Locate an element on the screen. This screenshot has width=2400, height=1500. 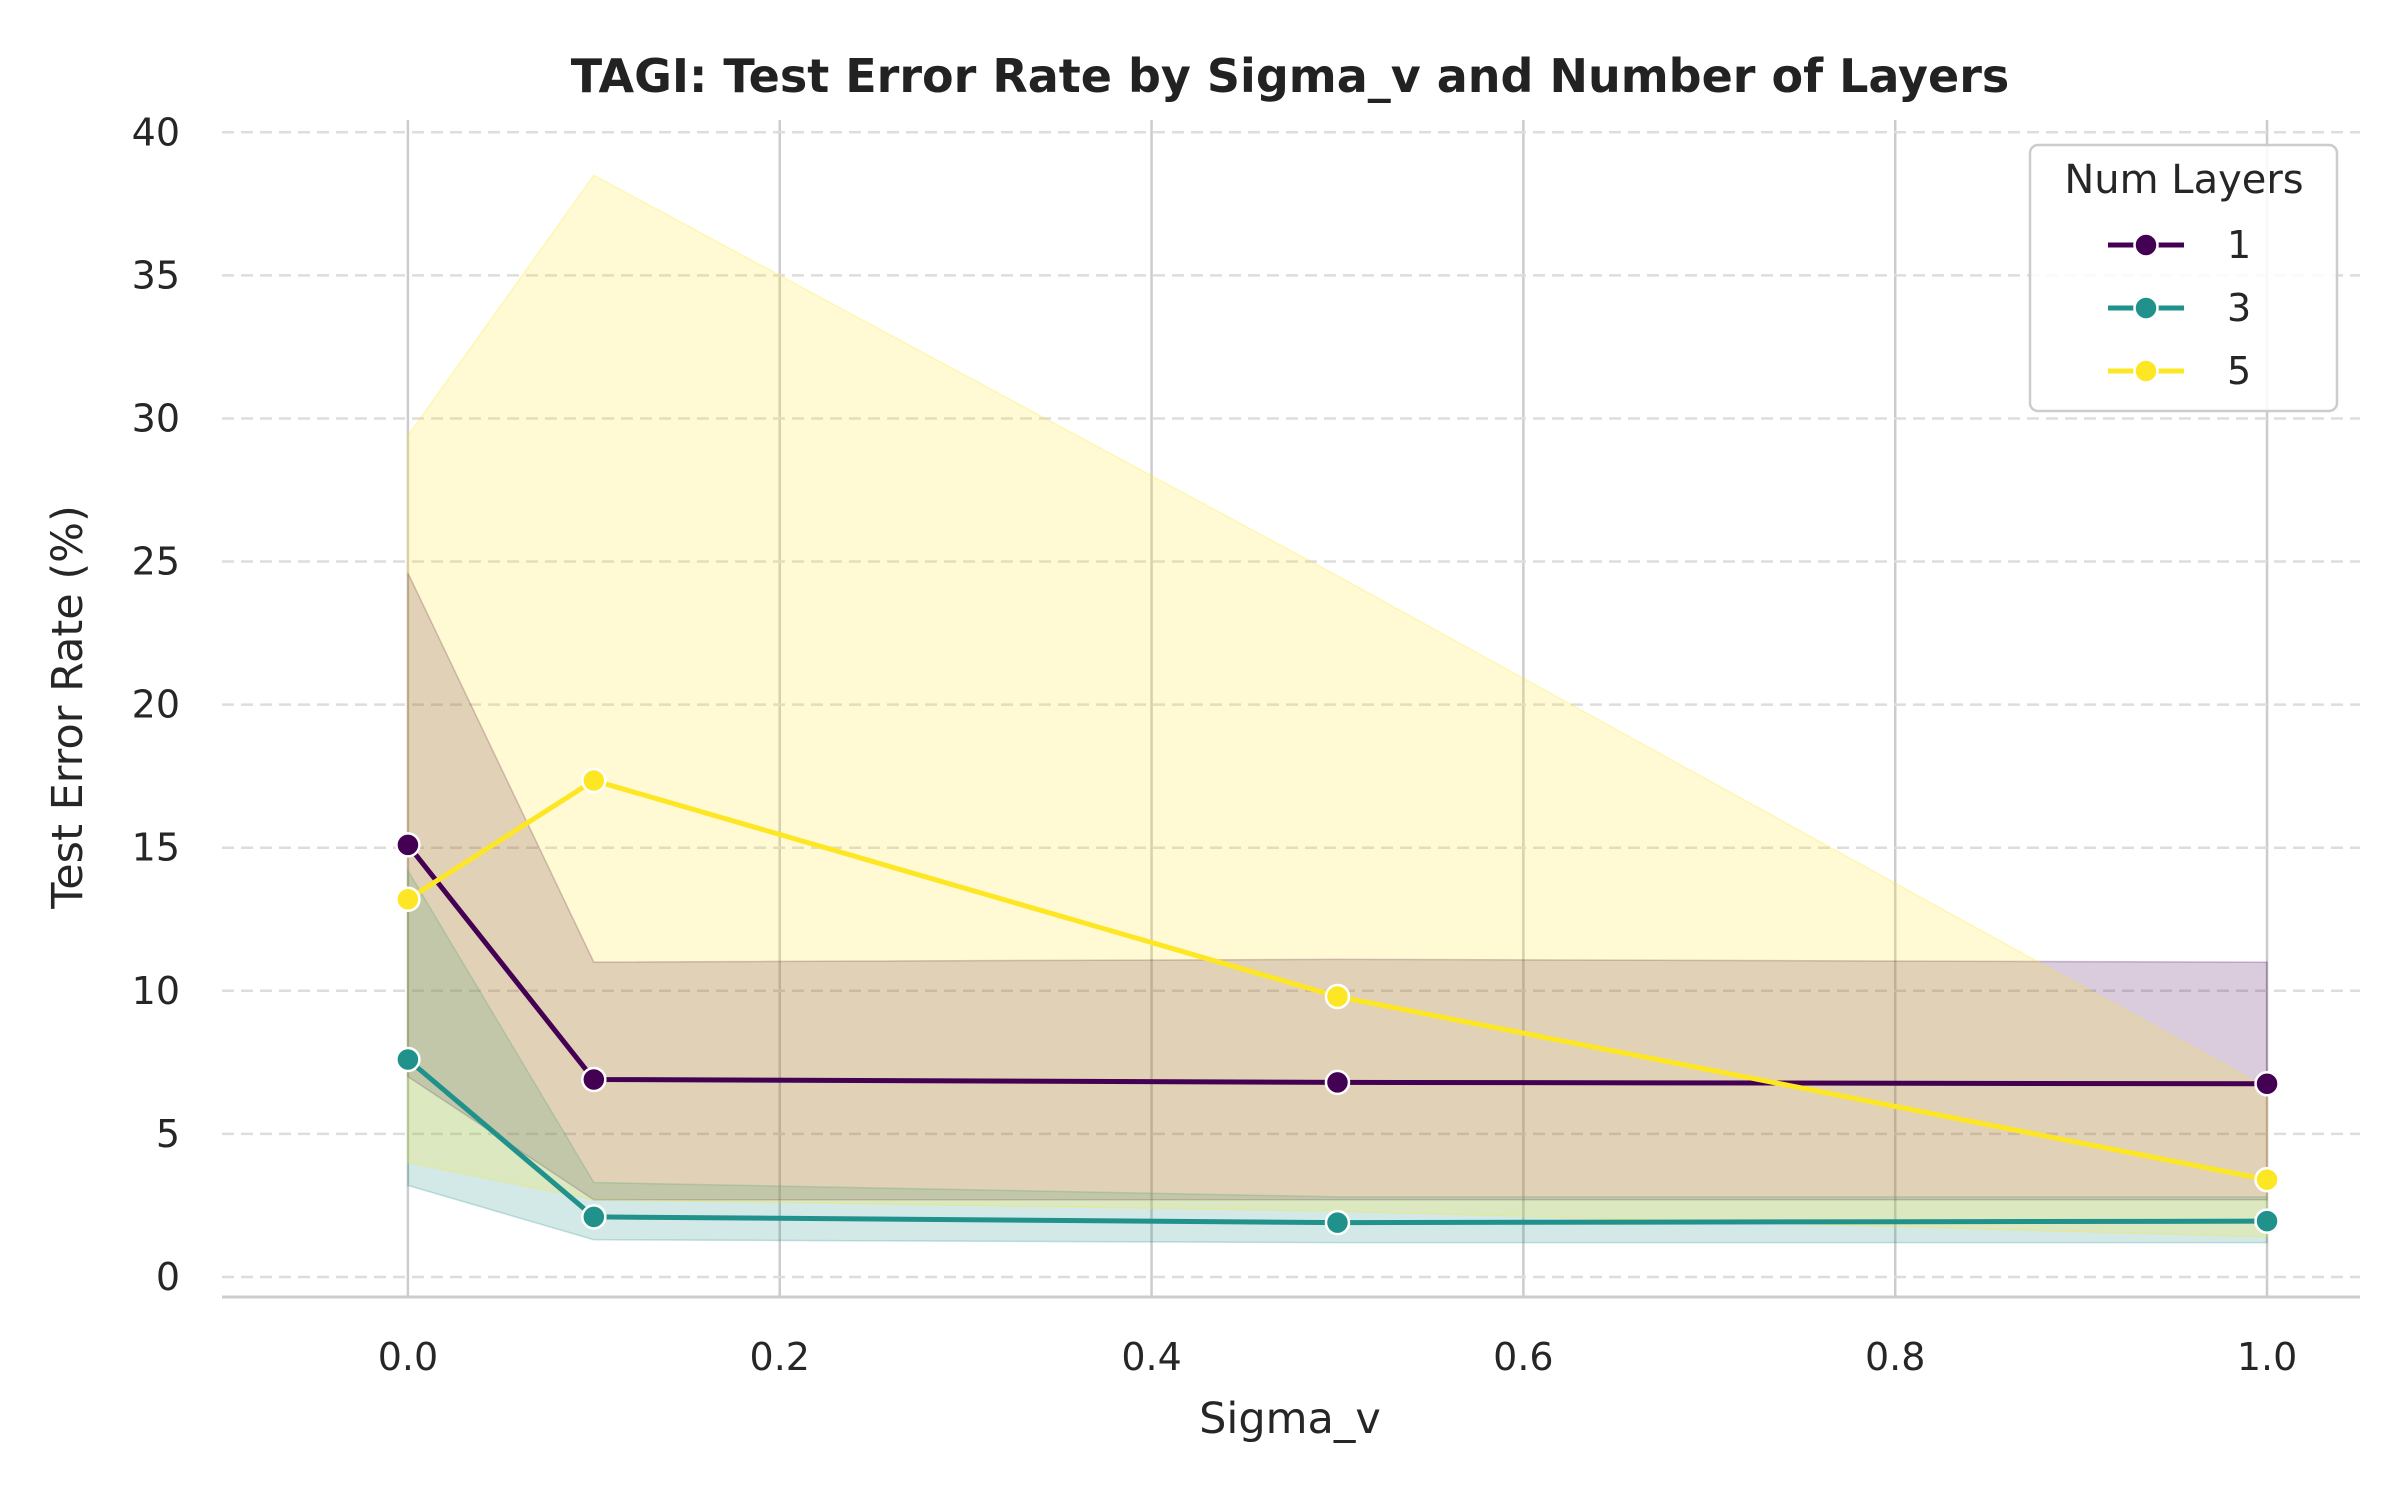
y-tick-label: 40 is located at coordinates (156, 132).